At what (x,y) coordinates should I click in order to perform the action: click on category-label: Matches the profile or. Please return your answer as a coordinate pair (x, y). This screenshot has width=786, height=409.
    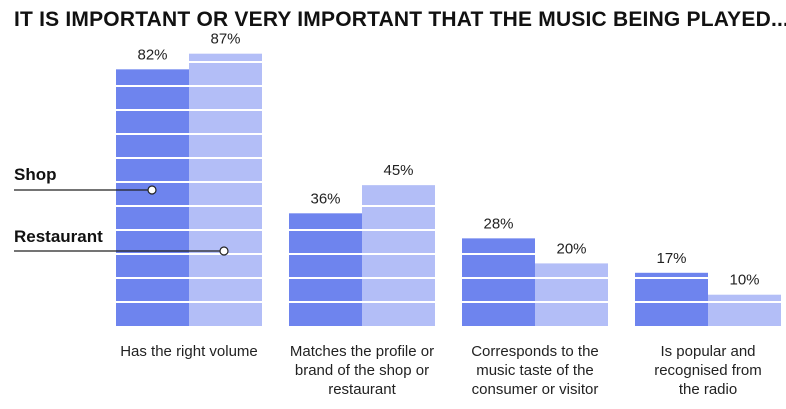
    Looking at the image, I should click on (362, 351).